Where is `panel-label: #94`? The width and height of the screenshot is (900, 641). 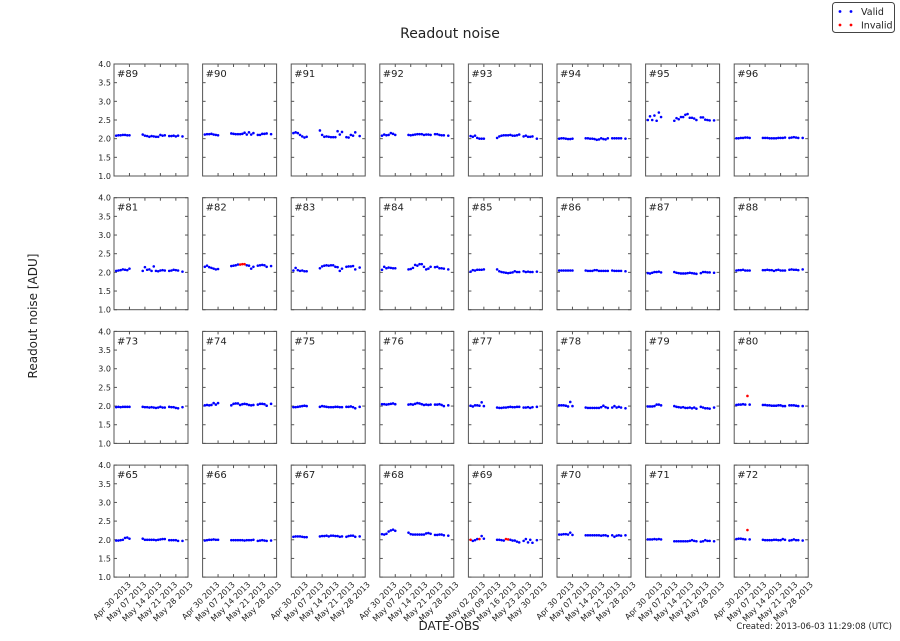
panel-label: #94 is located at coordinates (570, 74).